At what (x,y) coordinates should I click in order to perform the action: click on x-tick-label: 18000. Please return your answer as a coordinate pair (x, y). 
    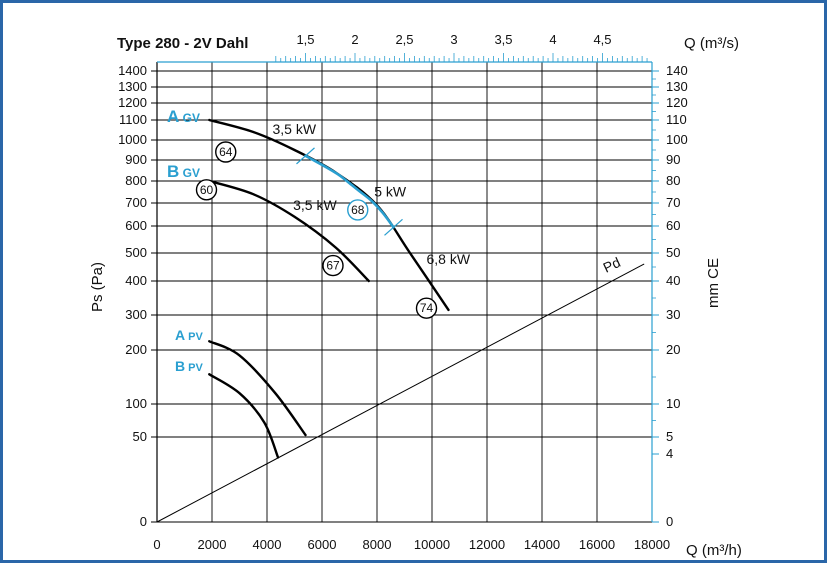
    Looking at the image, I should click on (652, 544).